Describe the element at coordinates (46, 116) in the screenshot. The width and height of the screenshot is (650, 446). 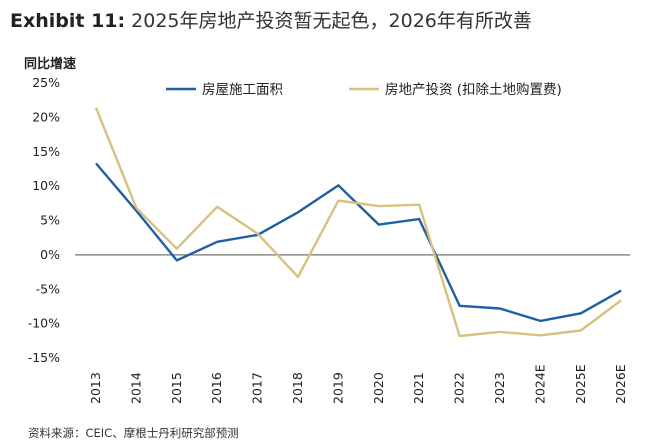
I see `y-tick-label: 20%` at that location.